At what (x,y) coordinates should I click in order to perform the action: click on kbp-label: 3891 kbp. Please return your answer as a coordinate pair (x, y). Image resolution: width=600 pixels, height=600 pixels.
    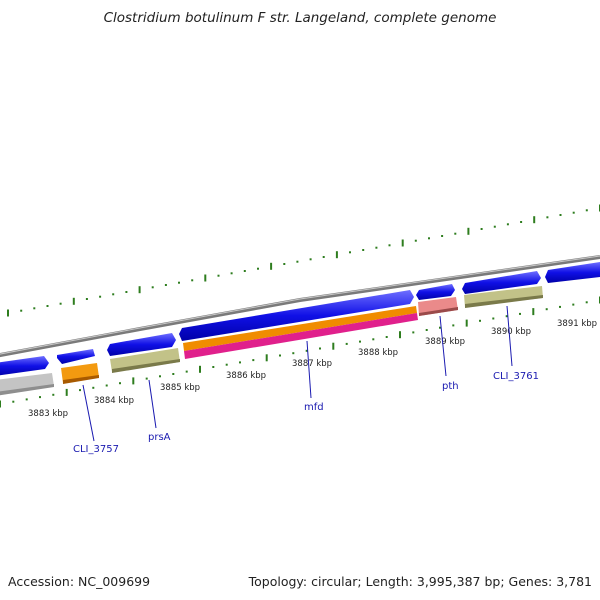
    Looking at the image, I should click on (577, 324).